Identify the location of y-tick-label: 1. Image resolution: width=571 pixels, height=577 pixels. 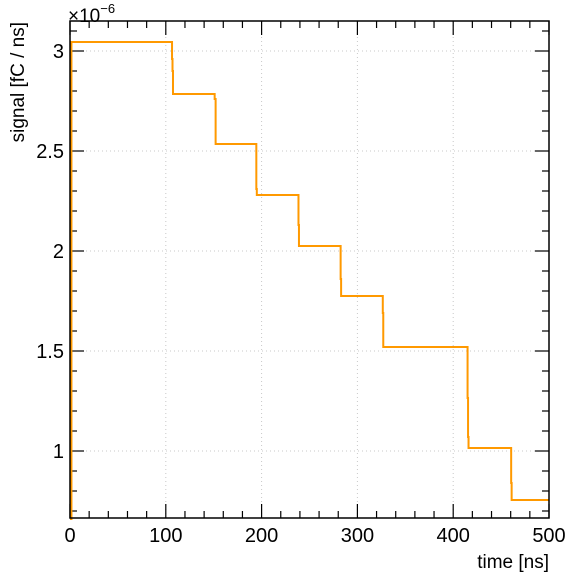
(58, 452).